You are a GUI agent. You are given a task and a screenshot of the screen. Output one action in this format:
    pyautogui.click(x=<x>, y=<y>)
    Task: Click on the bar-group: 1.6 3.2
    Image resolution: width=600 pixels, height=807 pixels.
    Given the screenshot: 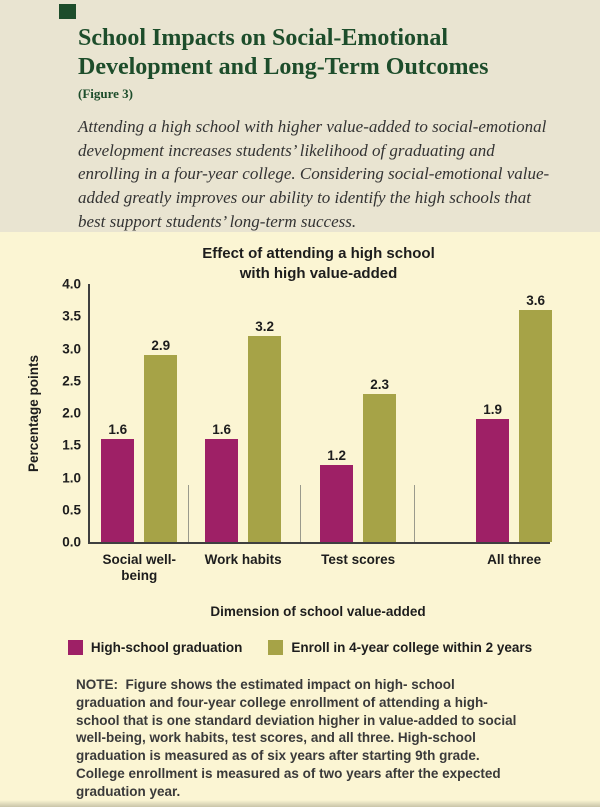 What is the action you would take?
    pyautogui.click(x=243, y=430)
    